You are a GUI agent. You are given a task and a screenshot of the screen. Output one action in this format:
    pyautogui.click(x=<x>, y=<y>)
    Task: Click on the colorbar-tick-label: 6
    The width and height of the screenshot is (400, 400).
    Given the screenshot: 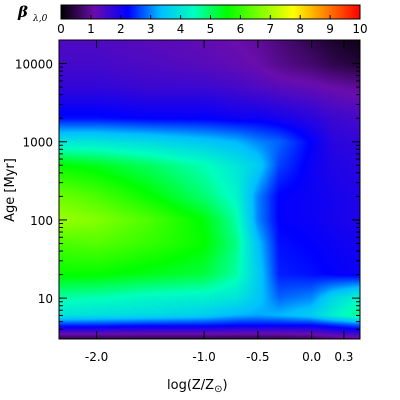 What is the action you would take?
    pyautogui.click(x=241, y=29)
    